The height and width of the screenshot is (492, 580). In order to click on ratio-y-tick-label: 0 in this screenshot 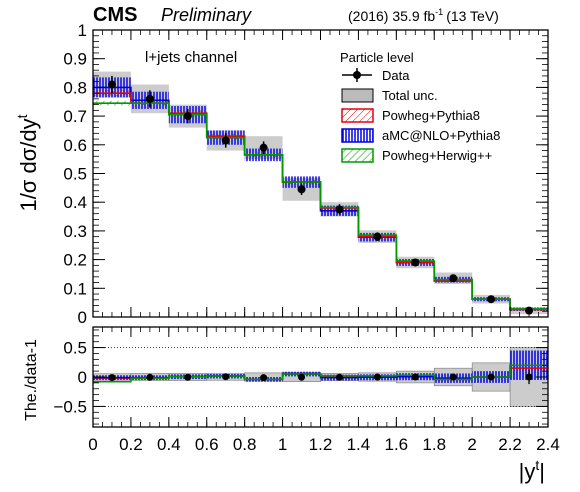, I will do `click(82, 377)`.